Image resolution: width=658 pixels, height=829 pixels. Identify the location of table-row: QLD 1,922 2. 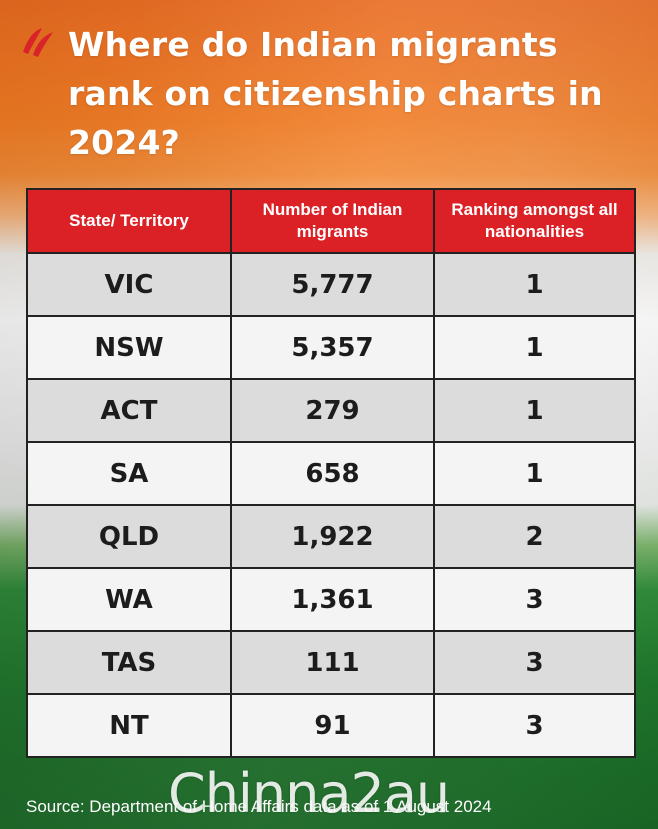
(331, 536).